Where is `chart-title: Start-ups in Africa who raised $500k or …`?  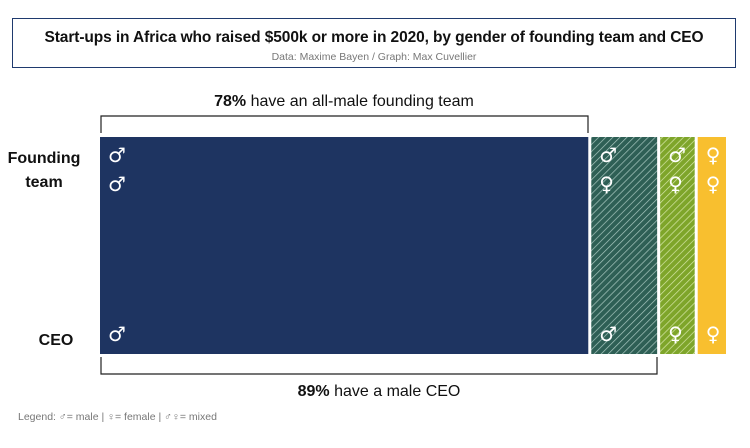
chart-title: Start-ups in Africa who raised $500k or … is located at coordinates (374, 37).